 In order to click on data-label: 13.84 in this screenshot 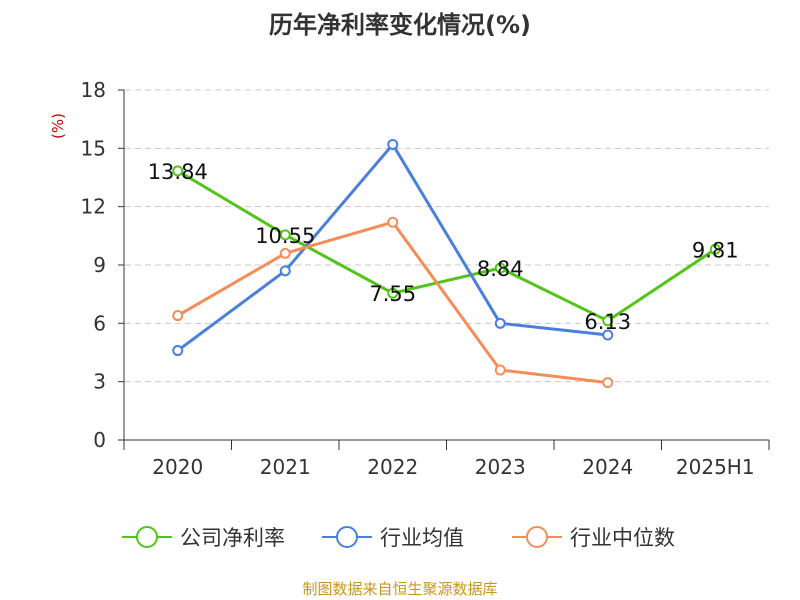, I will do `click(178, 172)`.